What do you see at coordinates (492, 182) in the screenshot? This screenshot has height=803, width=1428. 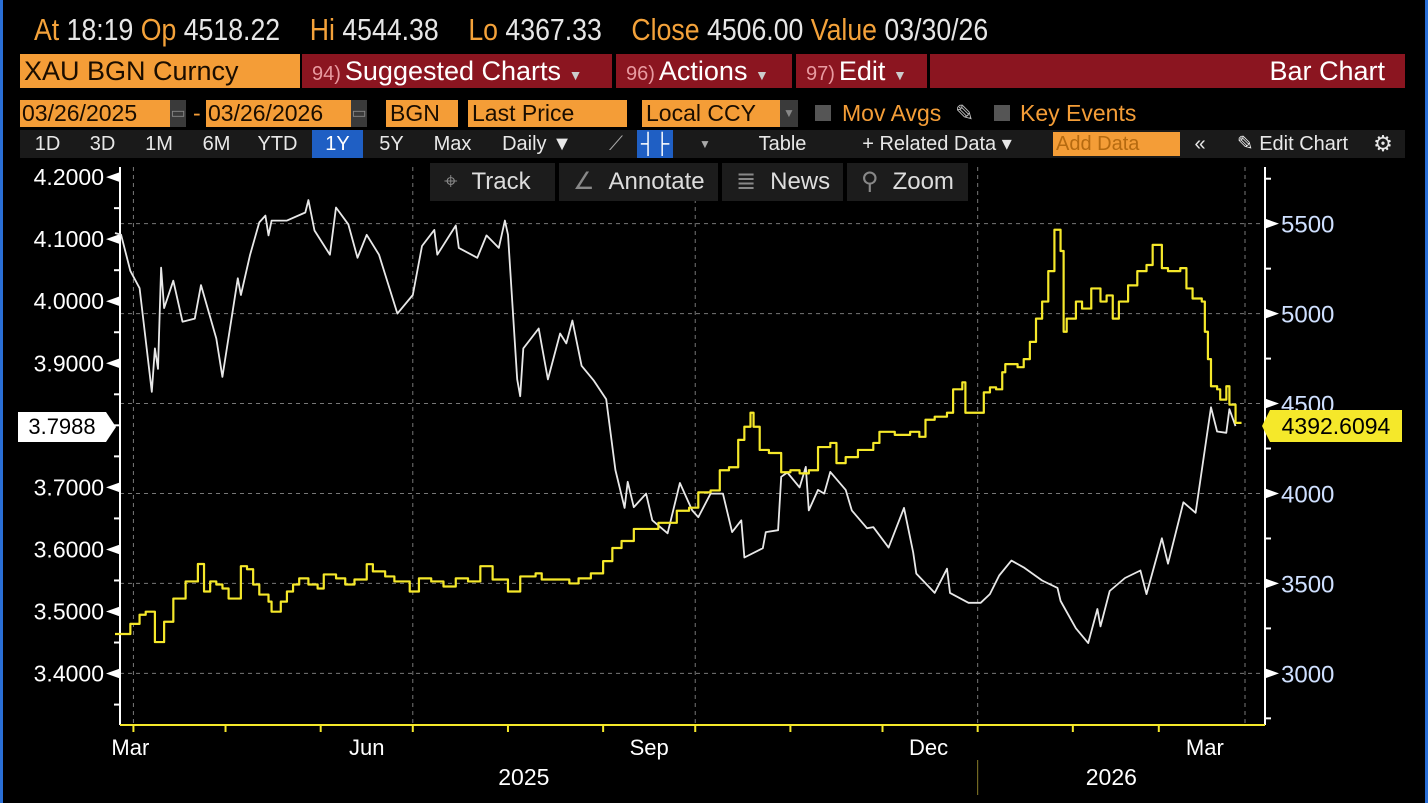 I see `track-button: ⌖ Track` at bounding box center [492, 182].